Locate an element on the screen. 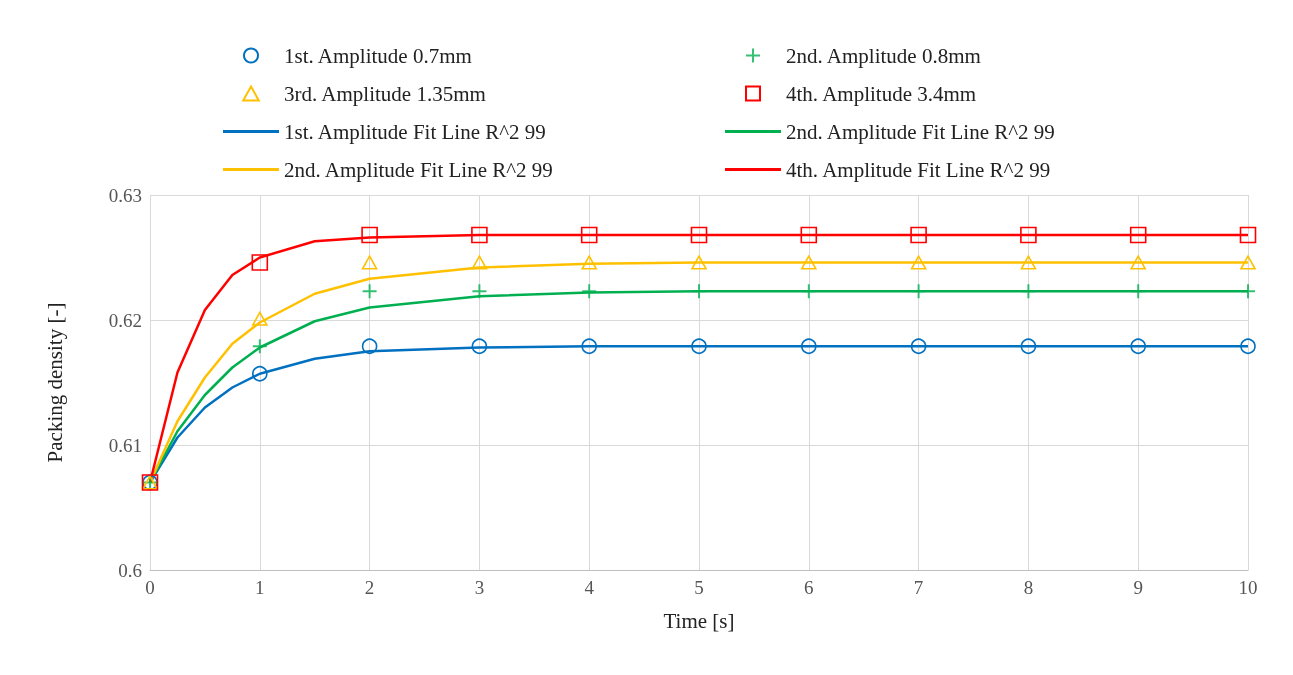 This screenshot has height=675, width=1293. legend-label: 4th. Amplitude Fit Line R^2 99 is located at coordinates (918, 169).